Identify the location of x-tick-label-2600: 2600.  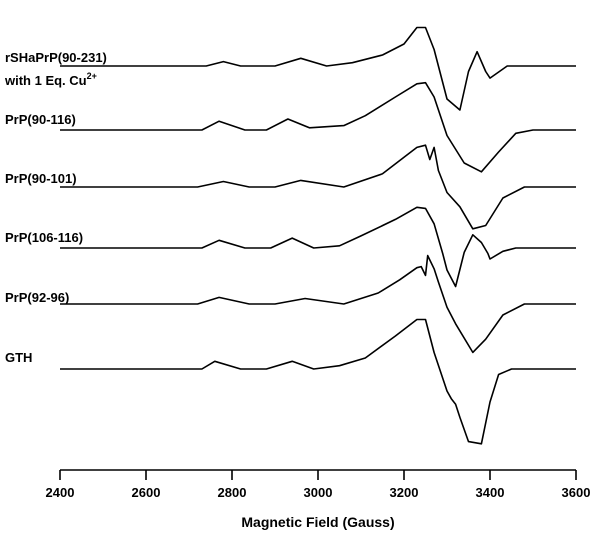
(146, 492).